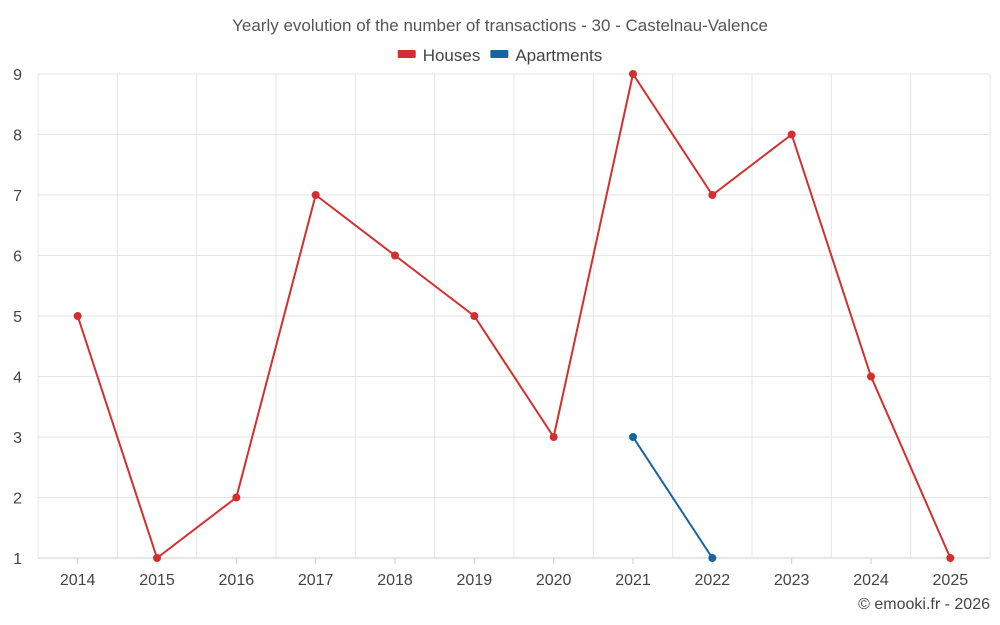  Describe the element at coordinates (452, 55) in the screenshot. I see `legend-label-houses: Houses` at that location.